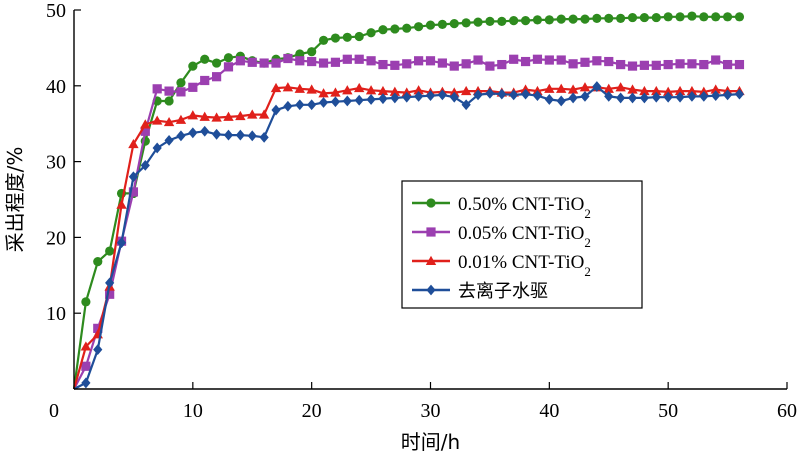 This screenshot has height=457, width=800. I want to click on y-tick-label: 20, so click(56, 238).